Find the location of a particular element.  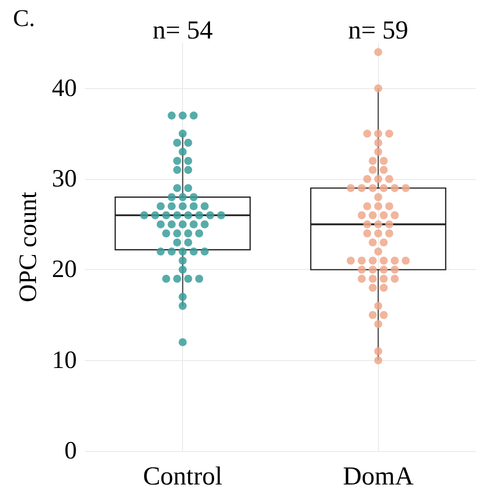

y-tick-label: 20 is located at coordinates (64, 270).